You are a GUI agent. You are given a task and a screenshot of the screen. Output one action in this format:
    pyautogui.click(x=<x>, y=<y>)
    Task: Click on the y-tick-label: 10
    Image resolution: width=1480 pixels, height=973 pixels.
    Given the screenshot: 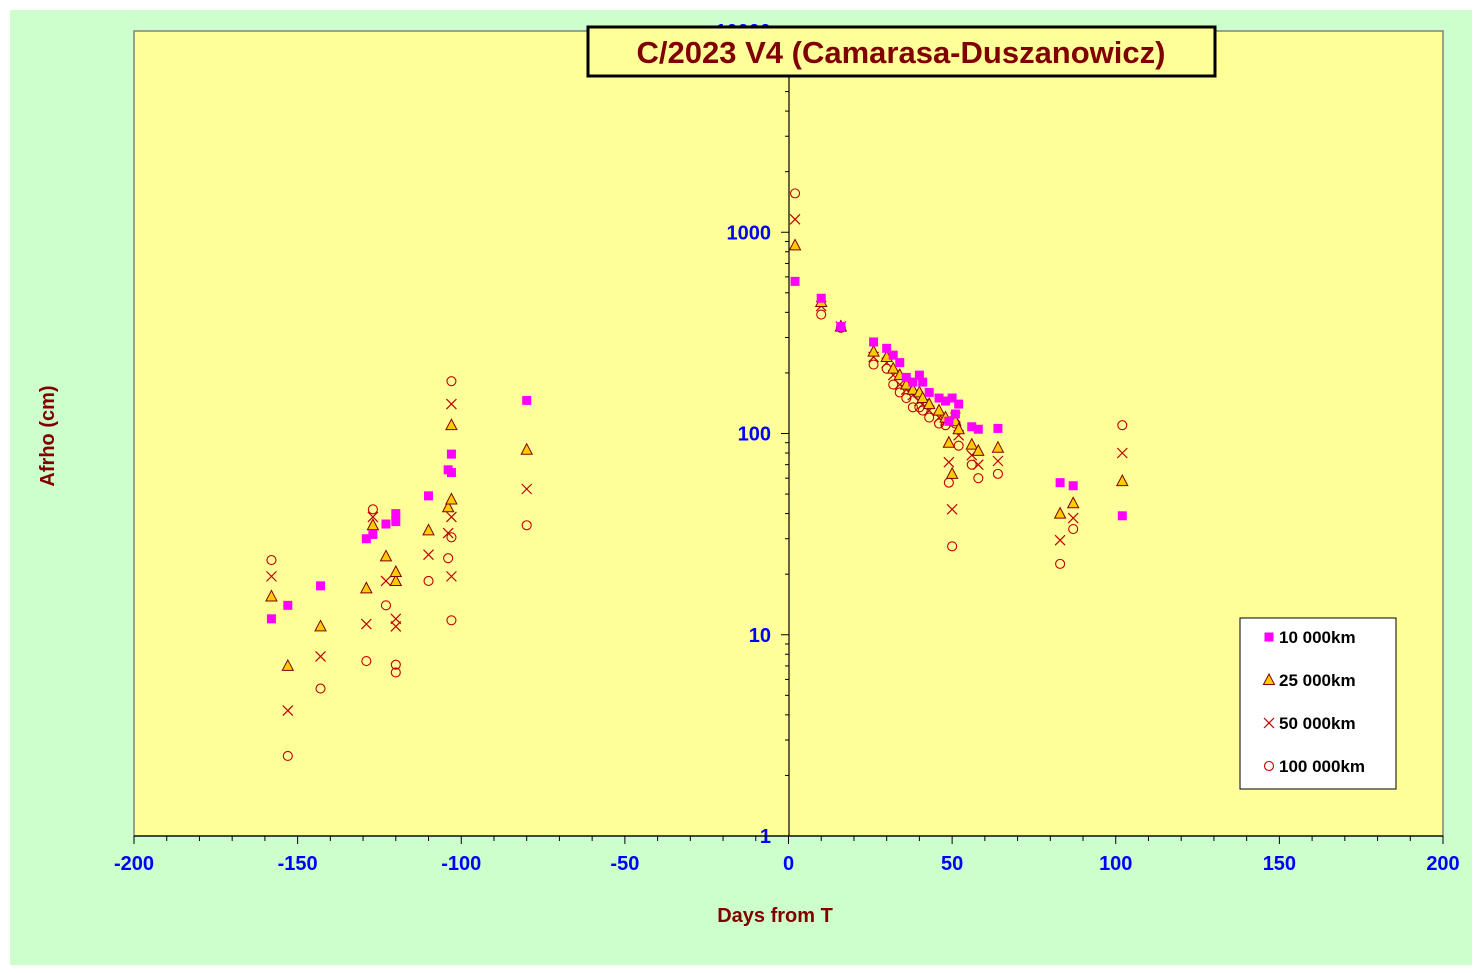 What is the action you would take?
    pyautogui.click(x=760, y=636)
    